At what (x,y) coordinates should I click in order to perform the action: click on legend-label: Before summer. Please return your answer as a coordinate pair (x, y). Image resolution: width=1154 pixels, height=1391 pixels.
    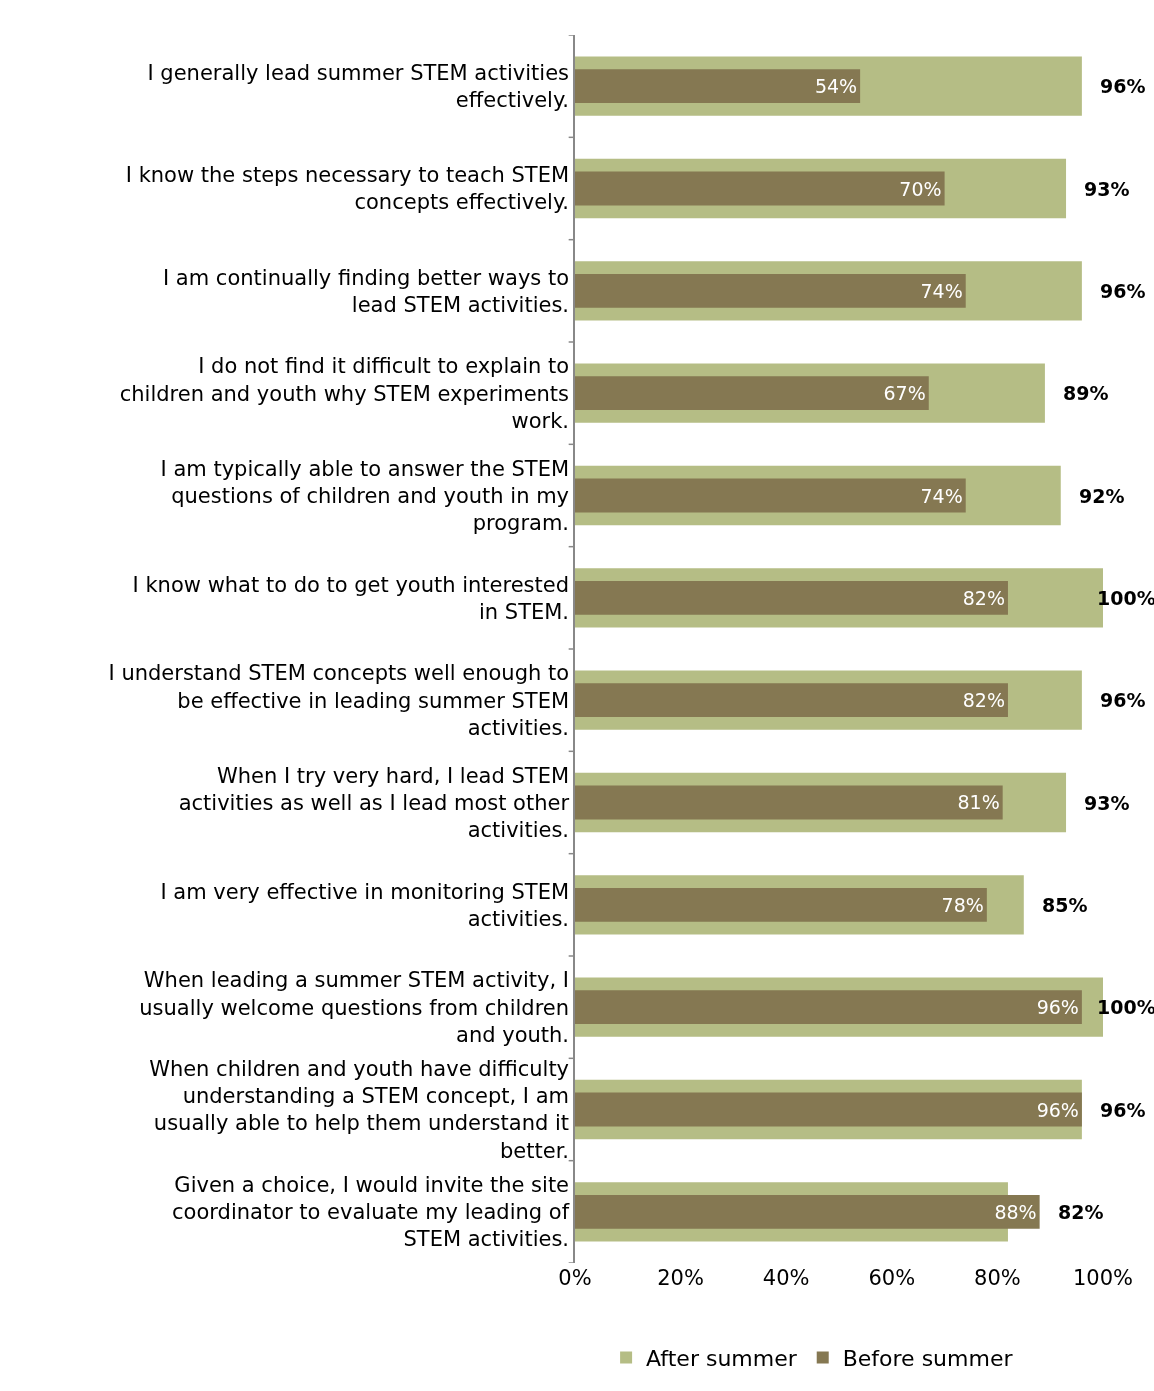
    Looking at the image, I should click on (928, 1359).